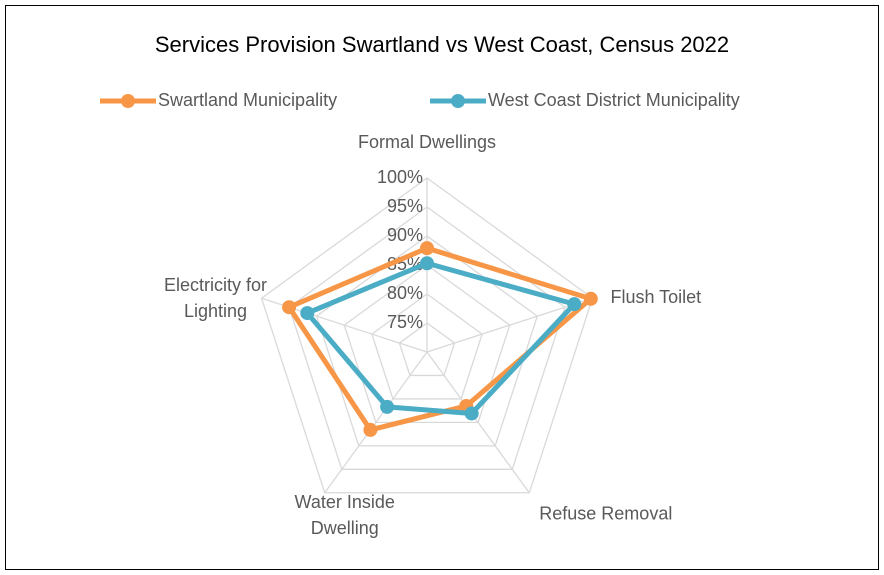 The width and height of the screenshot is (884, 575). What do you see at coordinates (655, 297) in the screenshot?
I see `category-label: Flush Toilet` at bounding box center [655, 297].